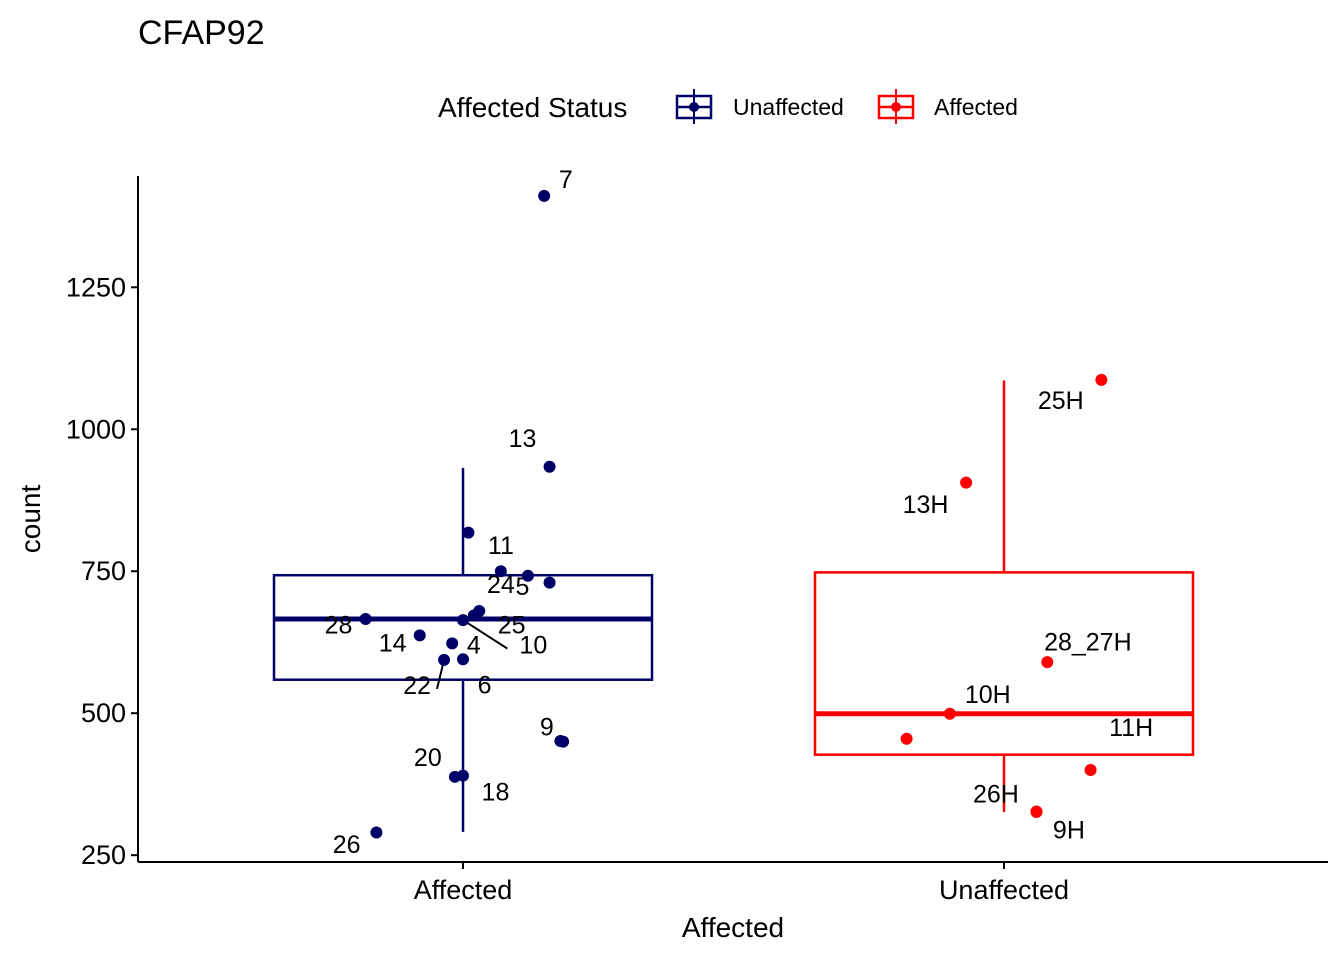 The image size is (1344, 960). Describe the element at coordinates (96, 429) in the screenshot. I see `y-tick-label: 1000` at that location.